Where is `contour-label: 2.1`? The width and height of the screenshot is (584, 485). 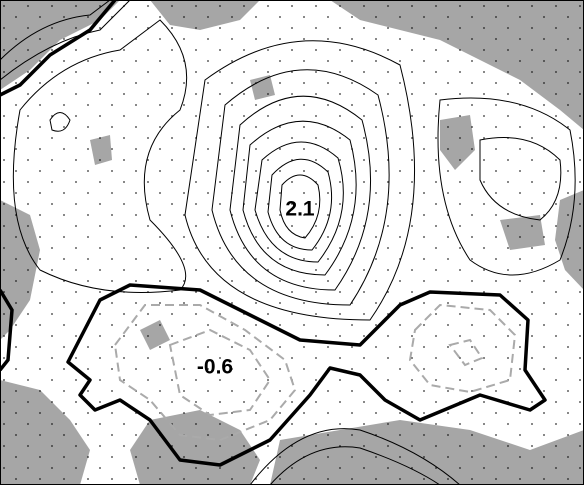
contour-label: 2.1 is located at coordinates (300, 209).